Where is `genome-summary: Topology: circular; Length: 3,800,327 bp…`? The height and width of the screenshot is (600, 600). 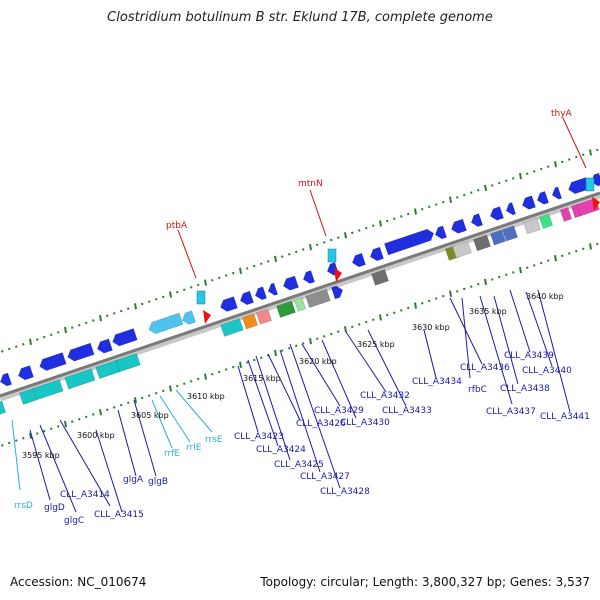 genome-summary: Topology: circular; Length: 3,800,327 bp… is located at coordinates (425, 582).